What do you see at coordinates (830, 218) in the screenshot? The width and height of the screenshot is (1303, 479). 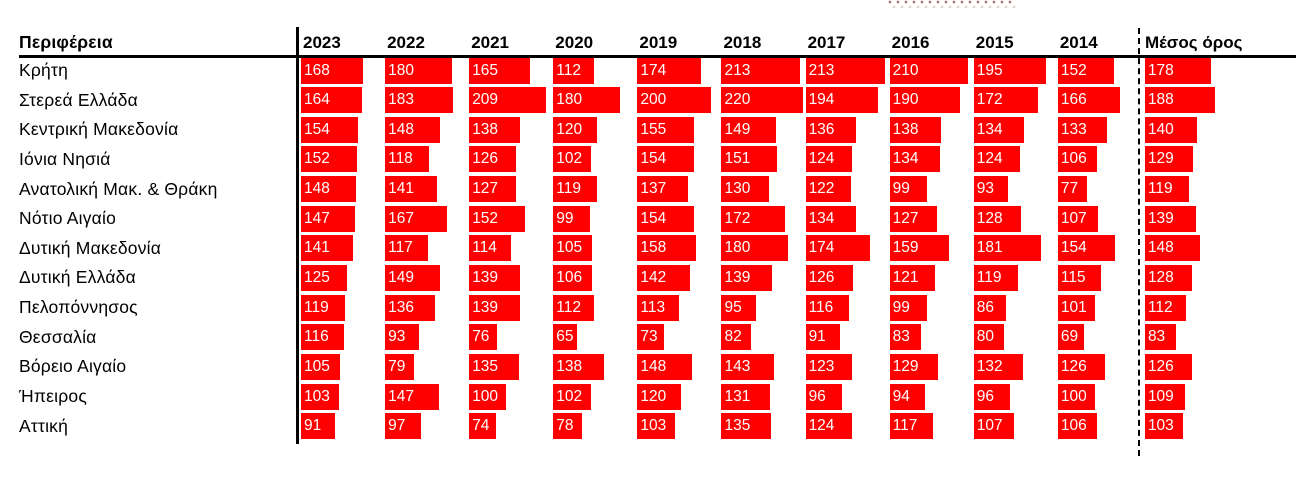 I see `value-bar: 134` at bounding box center [830, 218].